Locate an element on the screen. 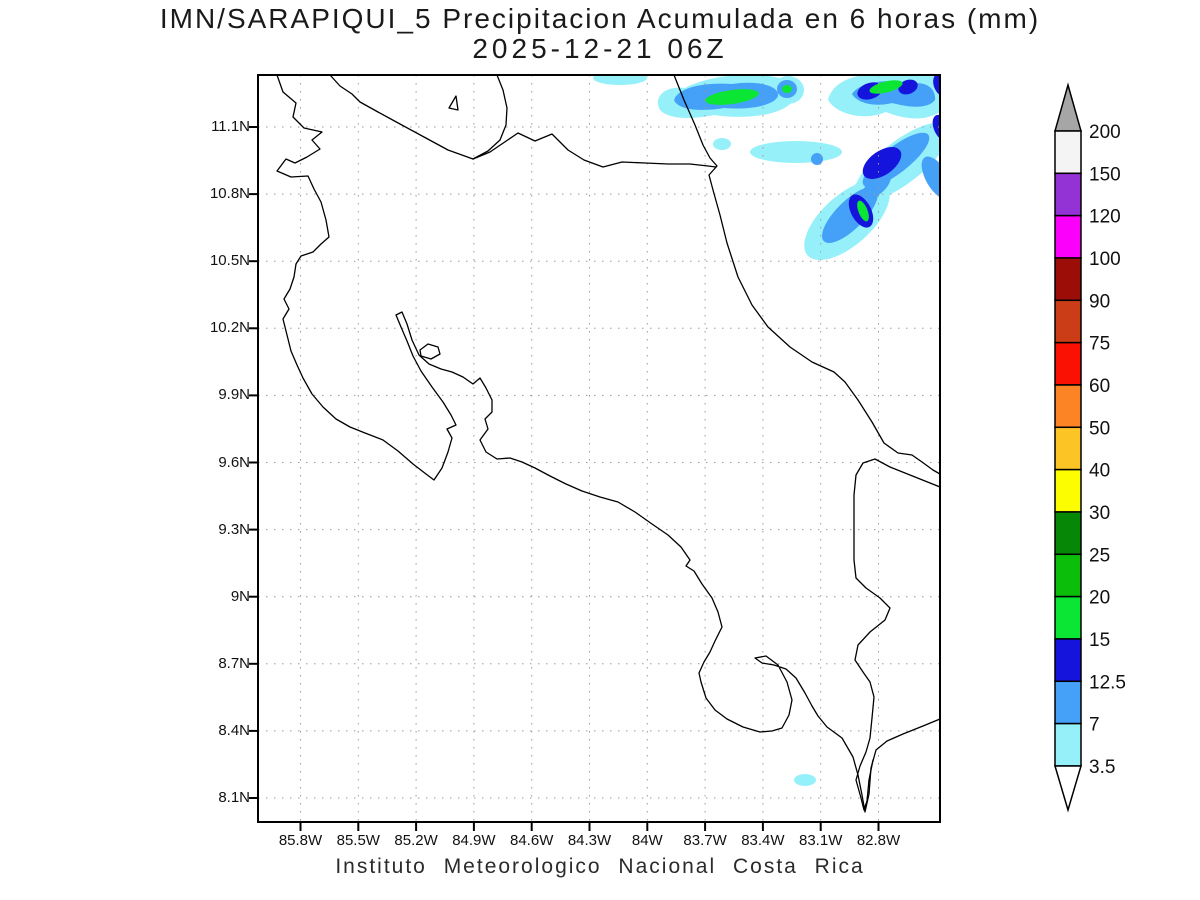 This screenshot has height=900, width=1200. lat-tick-label: 10.5N is located at coordinates (229, 261).